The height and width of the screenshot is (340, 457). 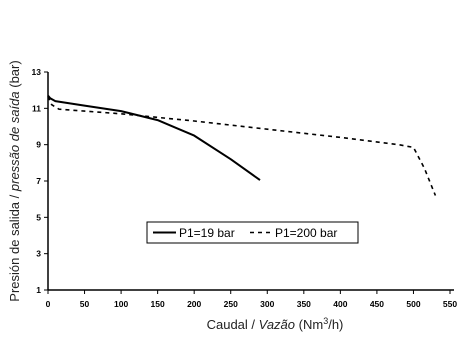 I want to click on y-tick-label: 11, so click(x=36, y=108).